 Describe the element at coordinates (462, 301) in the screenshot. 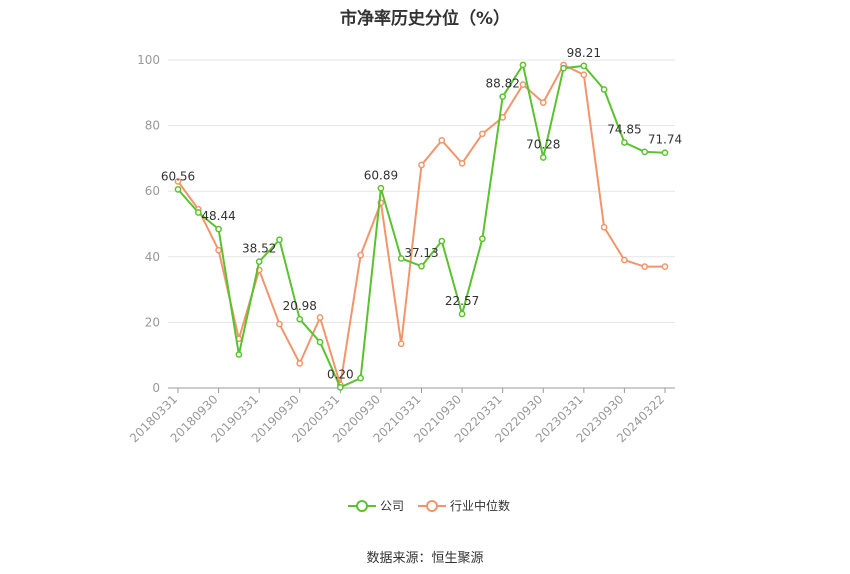

I see `data-label: 22.57` at that location.